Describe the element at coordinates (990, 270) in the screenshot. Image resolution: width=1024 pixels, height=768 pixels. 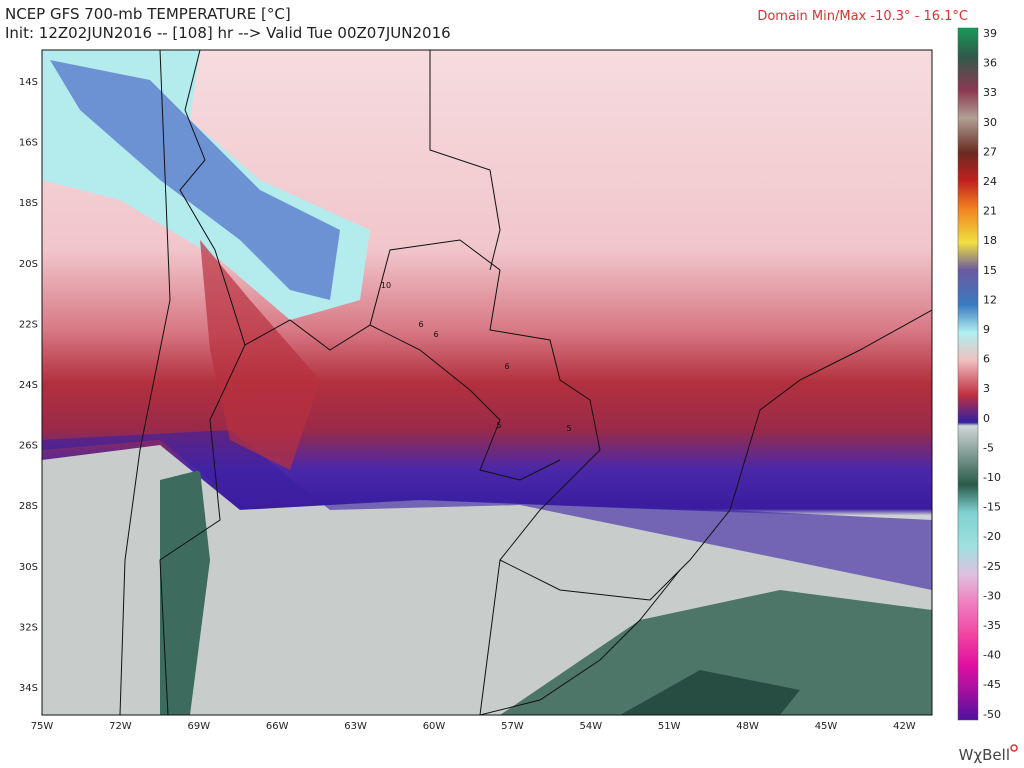
I see `colorbar-label: 15` at that location.